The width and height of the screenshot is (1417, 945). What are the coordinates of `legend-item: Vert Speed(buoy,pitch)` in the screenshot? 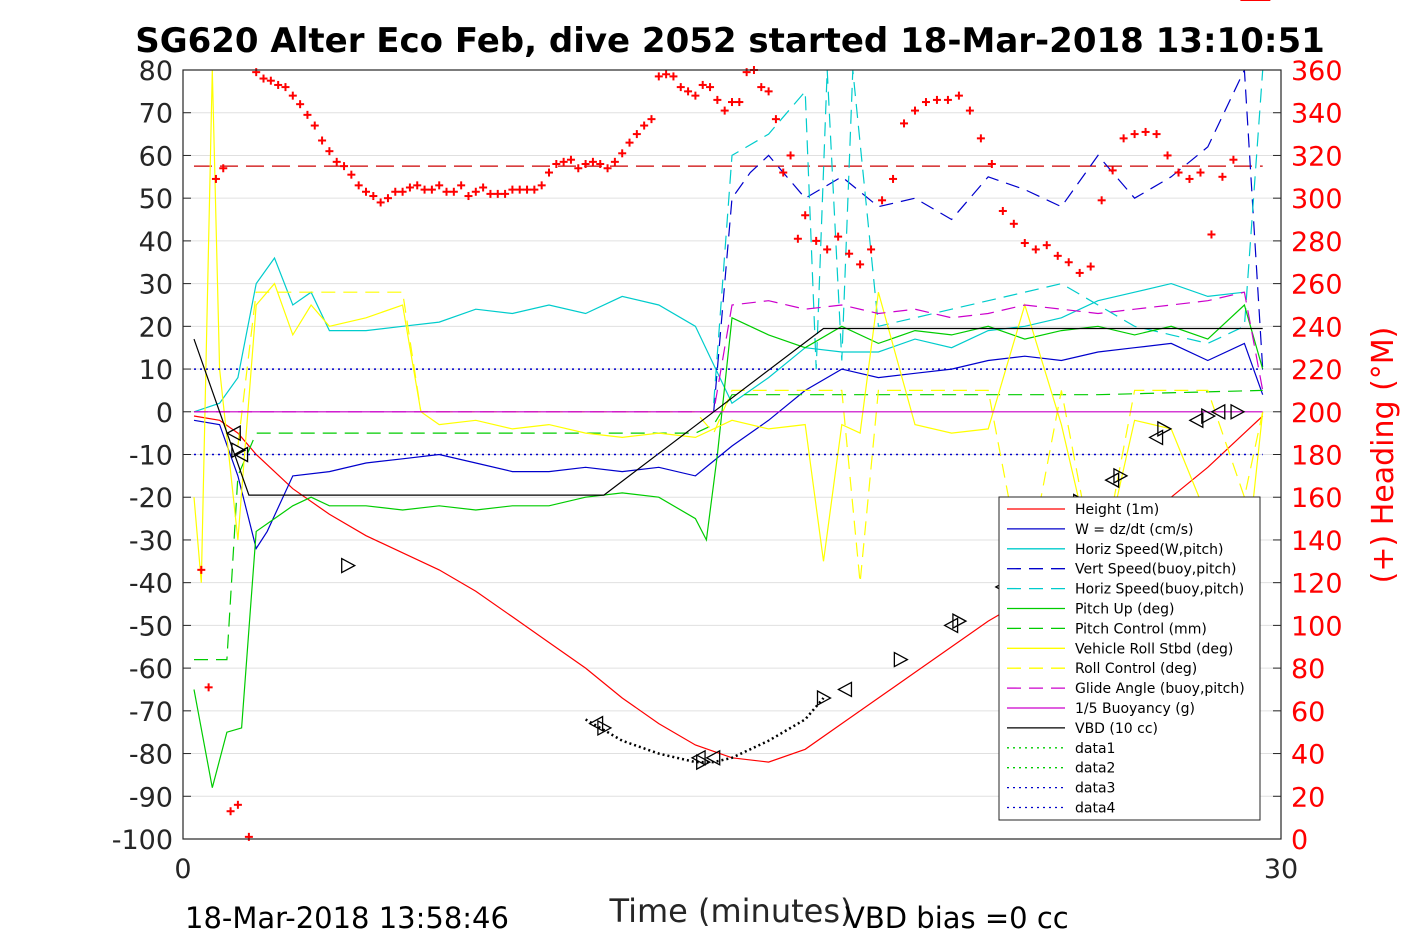 It's located at (1122, 570).